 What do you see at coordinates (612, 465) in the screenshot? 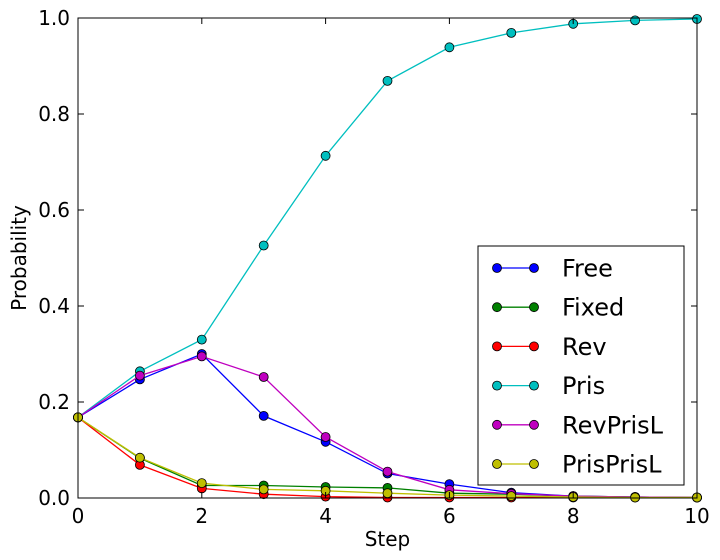
I see `legend-label-prisprisl: PrisPrisL` at bounding box center [612, 465].